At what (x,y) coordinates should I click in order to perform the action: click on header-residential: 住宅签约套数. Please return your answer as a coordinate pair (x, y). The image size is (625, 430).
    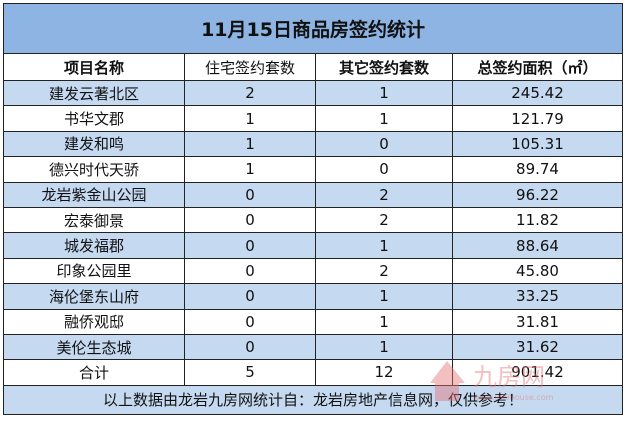
    Looking at the image, I should click on (250, 67).